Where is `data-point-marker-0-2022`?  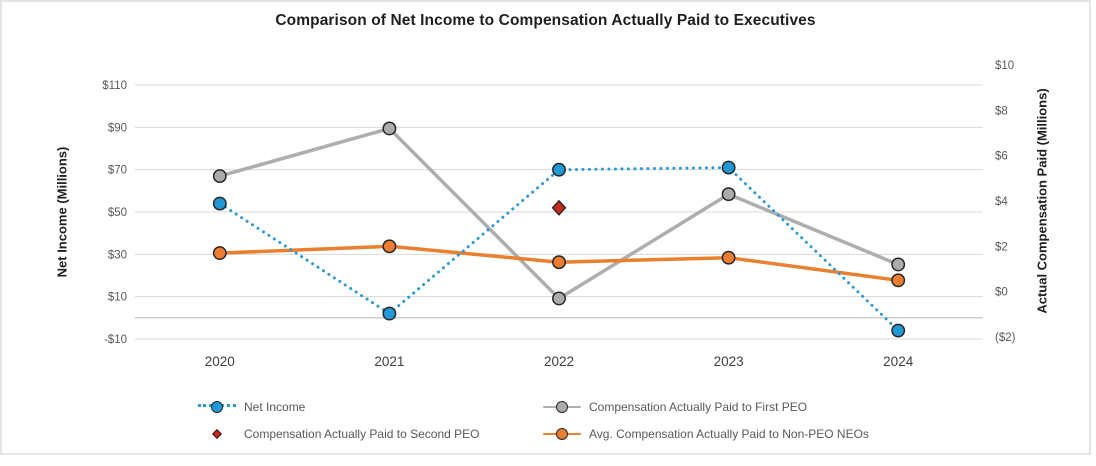
data-point-marker-0-2022 is located at coordinates (559, 169).